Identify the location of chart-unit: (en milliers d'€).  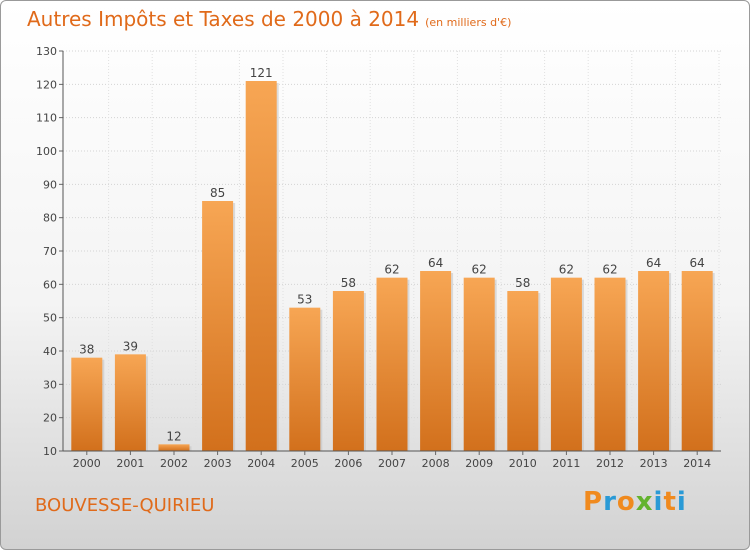
(468, 22).